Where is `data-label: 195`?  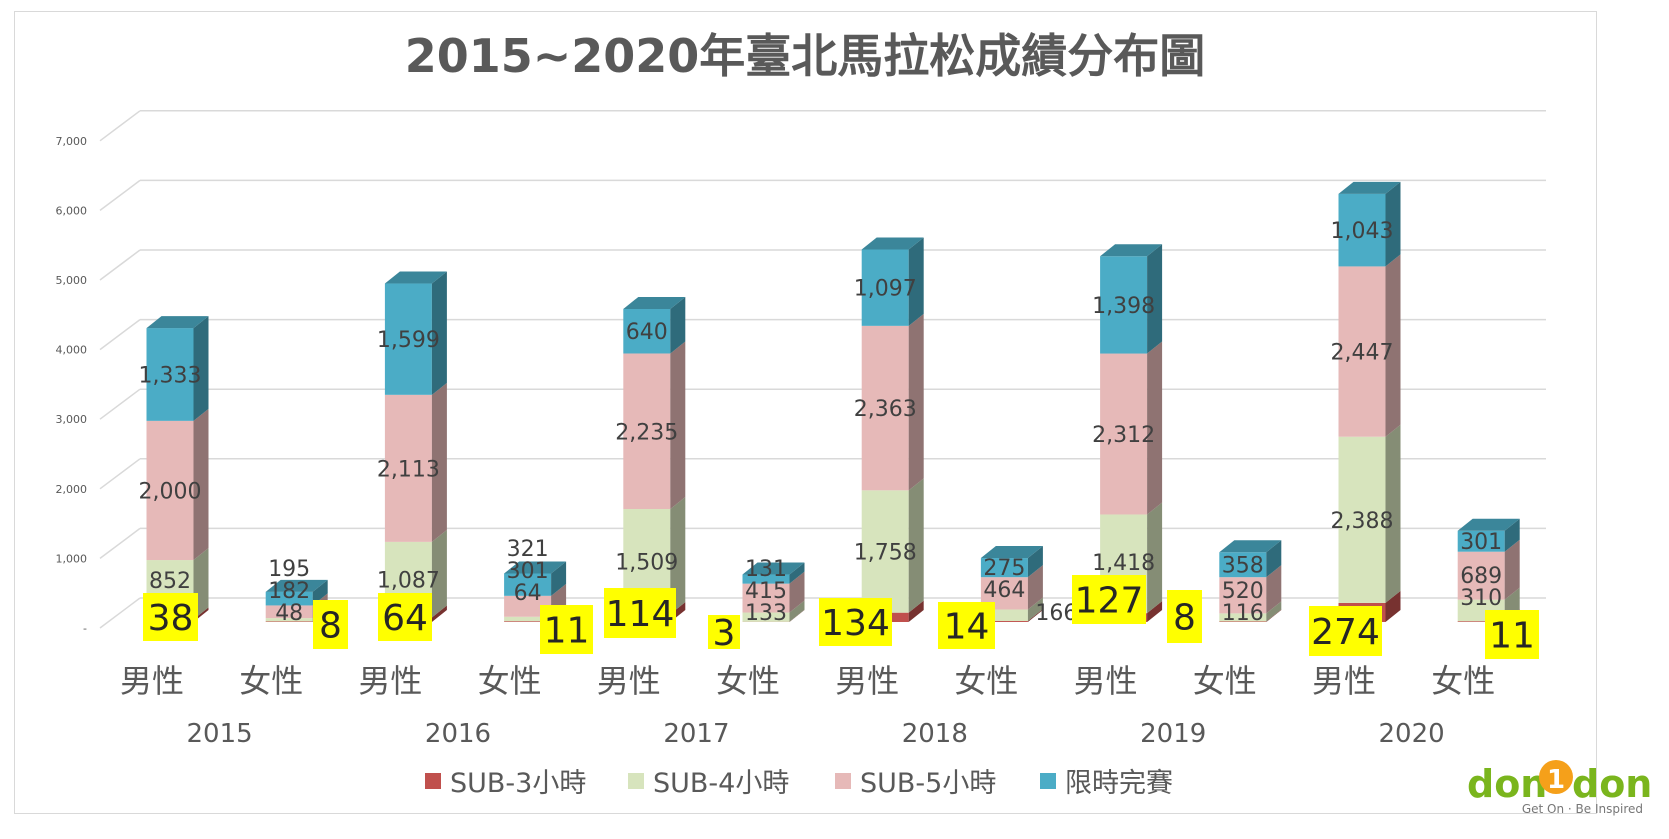 data-label: 195 is located at coordinates (289, 569).